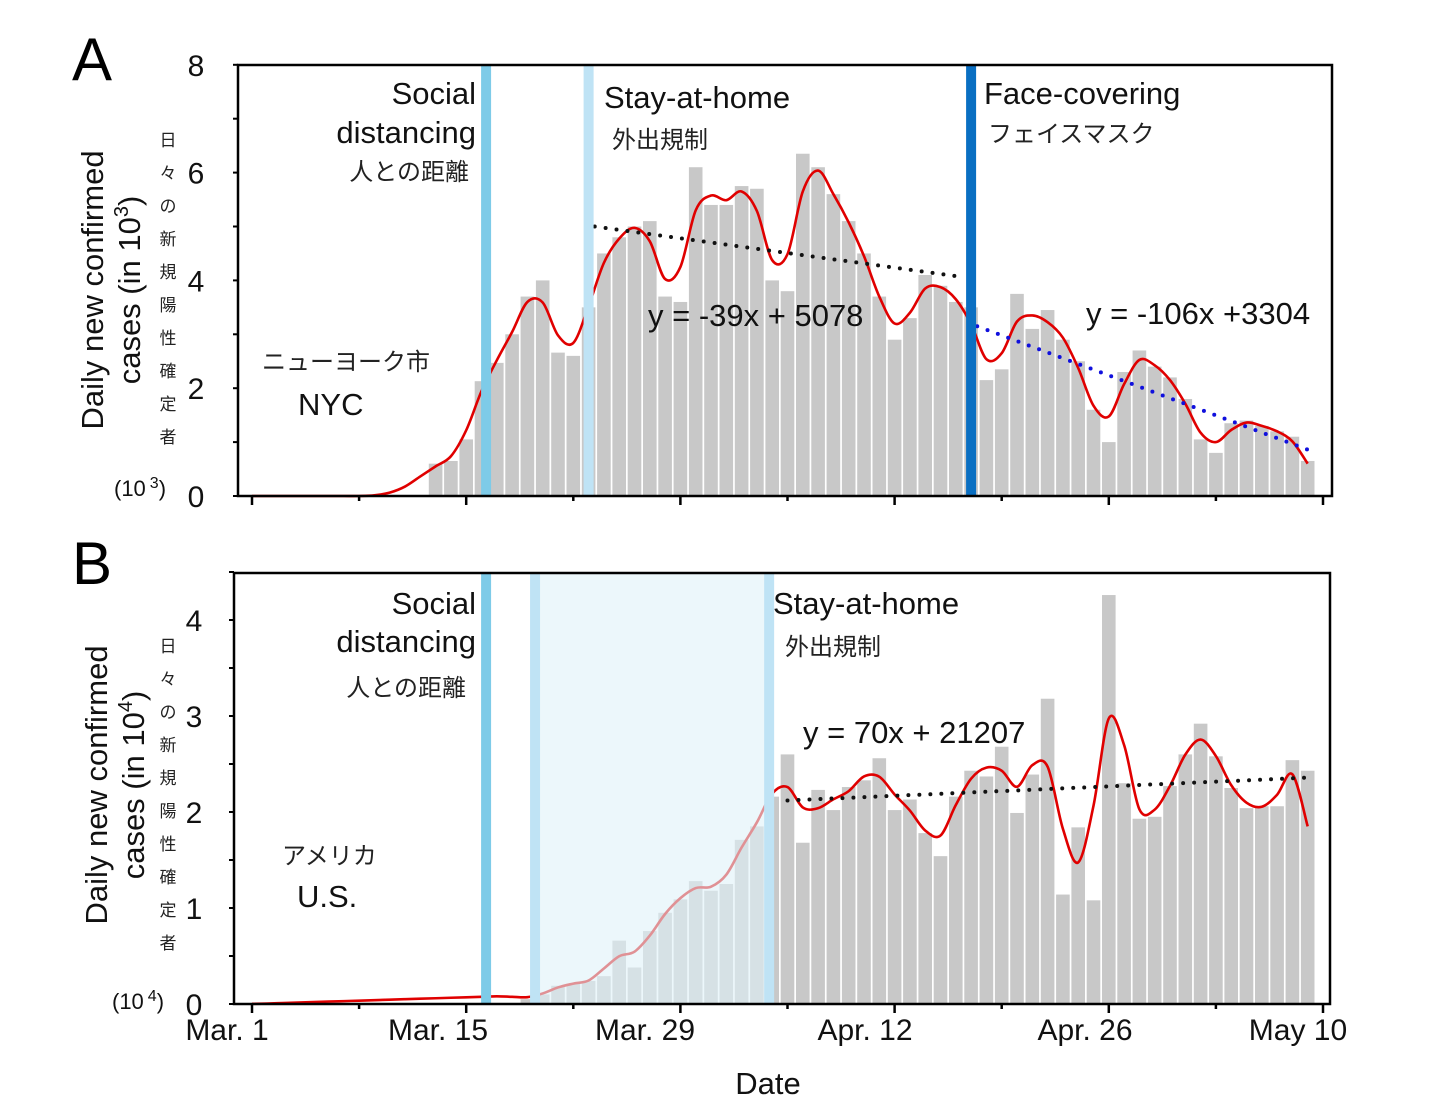 This screenshot has width=1441, height=1101. Describe the element at coordinates (330, 404) in the screenshot. I see `a-region-label: NYC` at that location.